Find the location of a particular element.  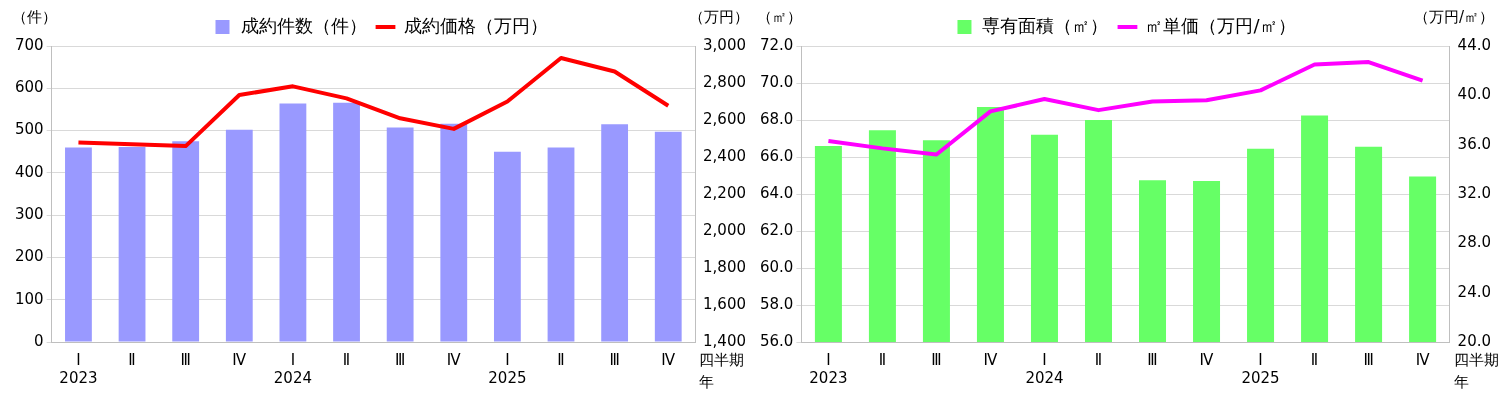

y-tick-label: 68.0 is located at coordinates (776, 118).